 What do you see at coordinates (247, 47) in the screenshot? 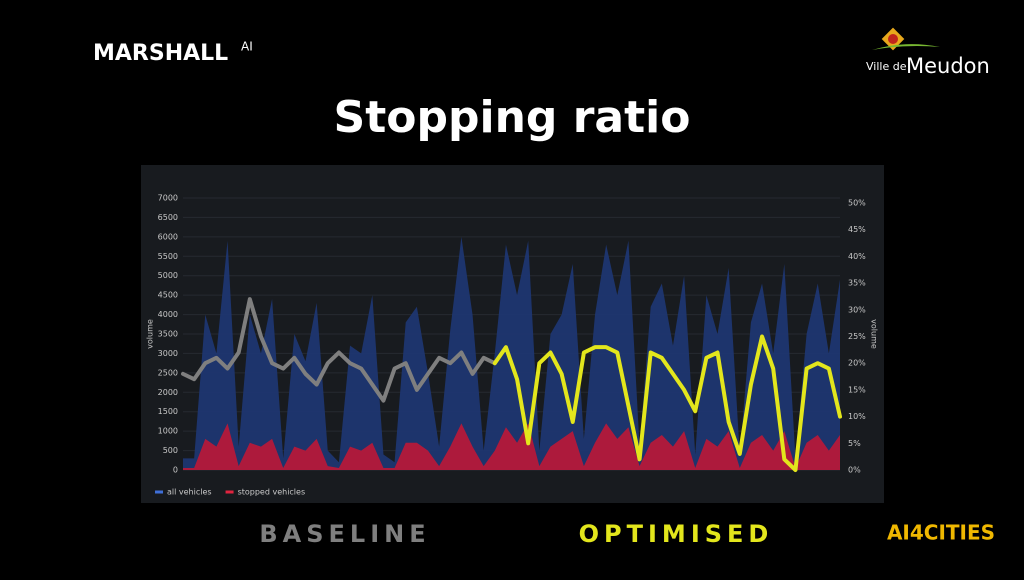
I see `brand-suffix: AI` at bounding box center [247, 47].